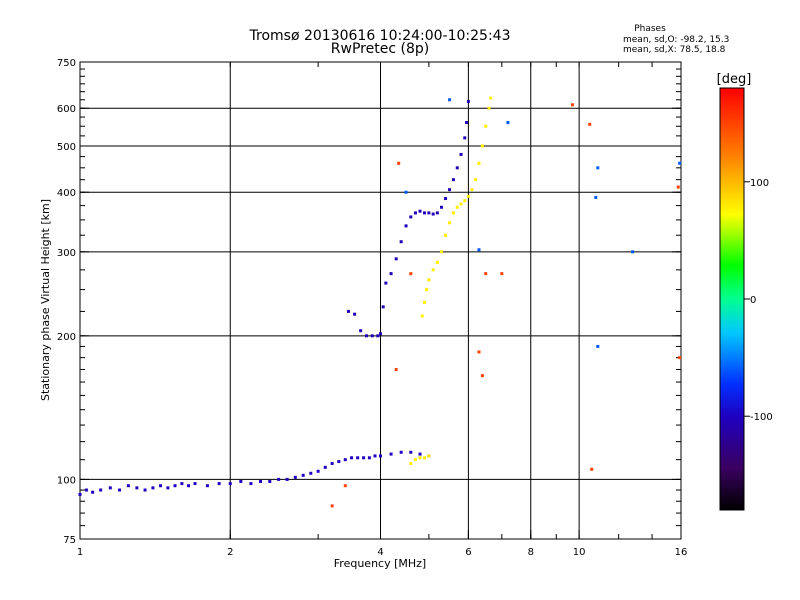 This screenshot has height=600, width=800. Describe the element at coordinates (753, 300) in the screenshot. I see `colorbar-tick-label: 0` at that location.